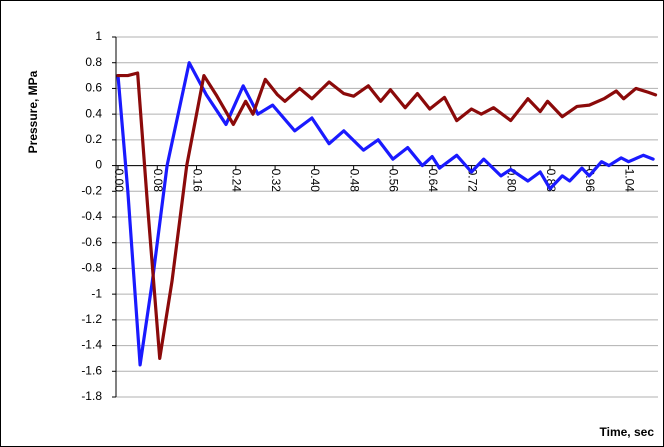 The width and height of the screenshot is (664, 447). I want to click on x-tick-label: 0.64, so click(433, 181).